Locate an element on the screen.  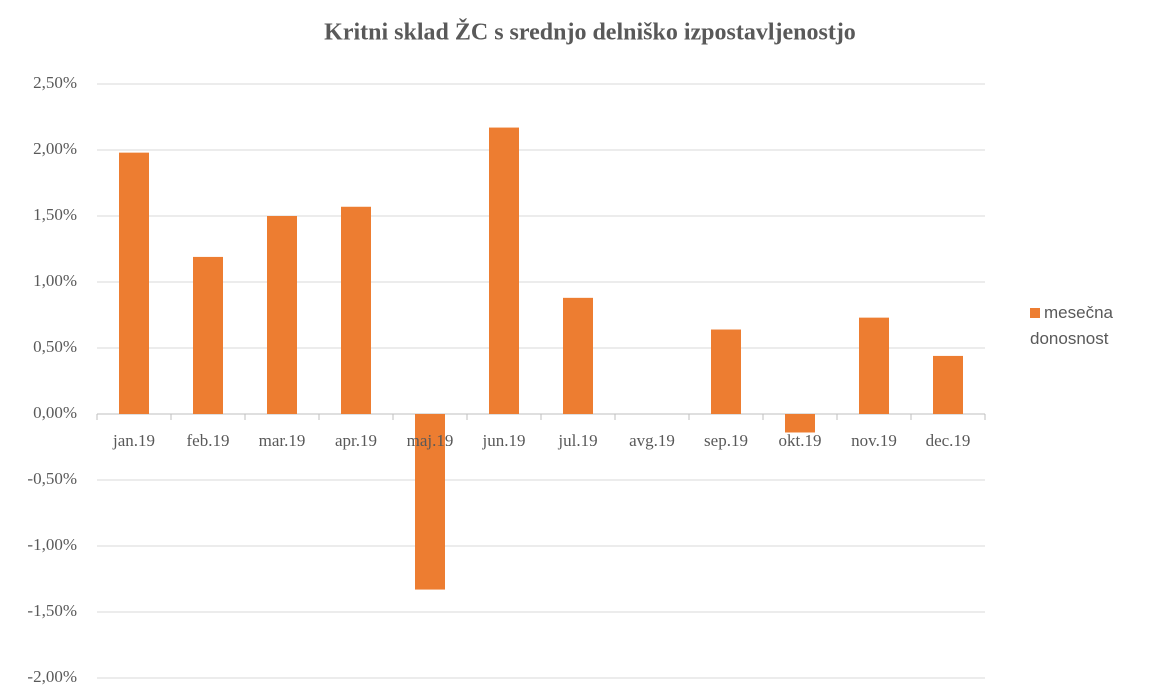
x-tick-label: feb.19 is located at coordinates (208, 440).